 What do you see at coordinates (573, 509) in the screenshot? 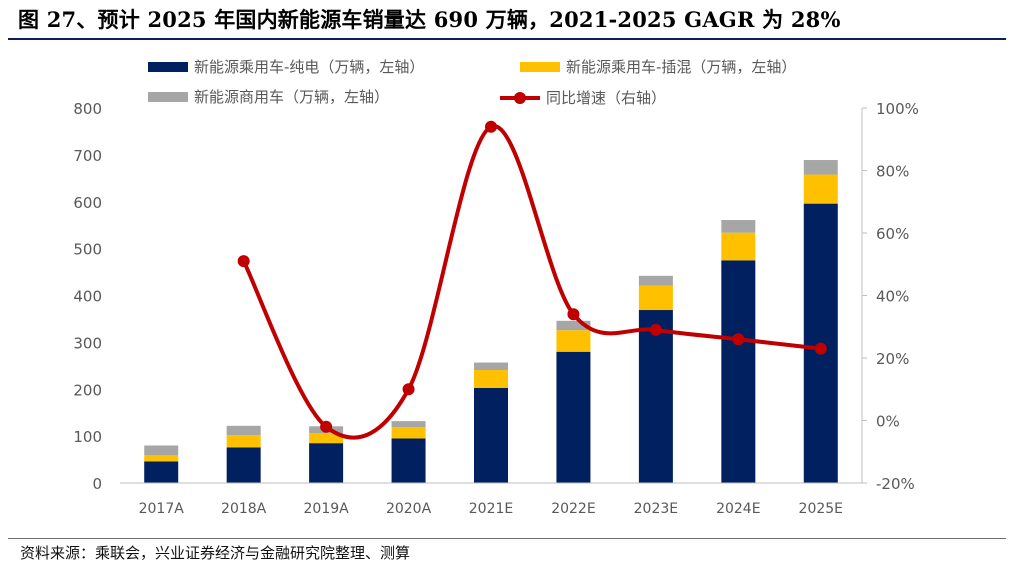
I see `x-axis-tick-label: 2022E` at bounding box center [573, 509].